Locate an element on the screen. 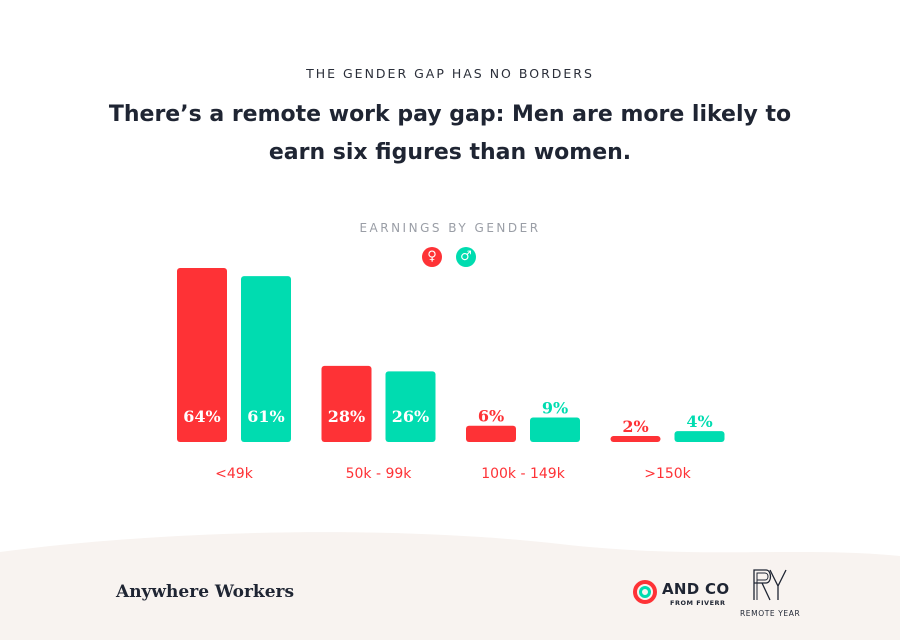  data-label-female-0: 64% is located at coordinates (201, 416).